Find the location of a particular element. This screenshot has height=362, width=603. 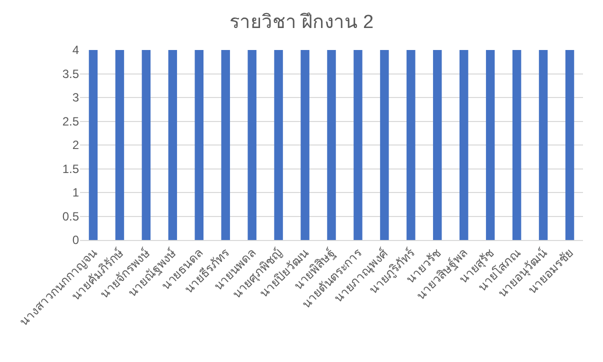

y-tick-label: 3 is located at coordinates (76, 97).